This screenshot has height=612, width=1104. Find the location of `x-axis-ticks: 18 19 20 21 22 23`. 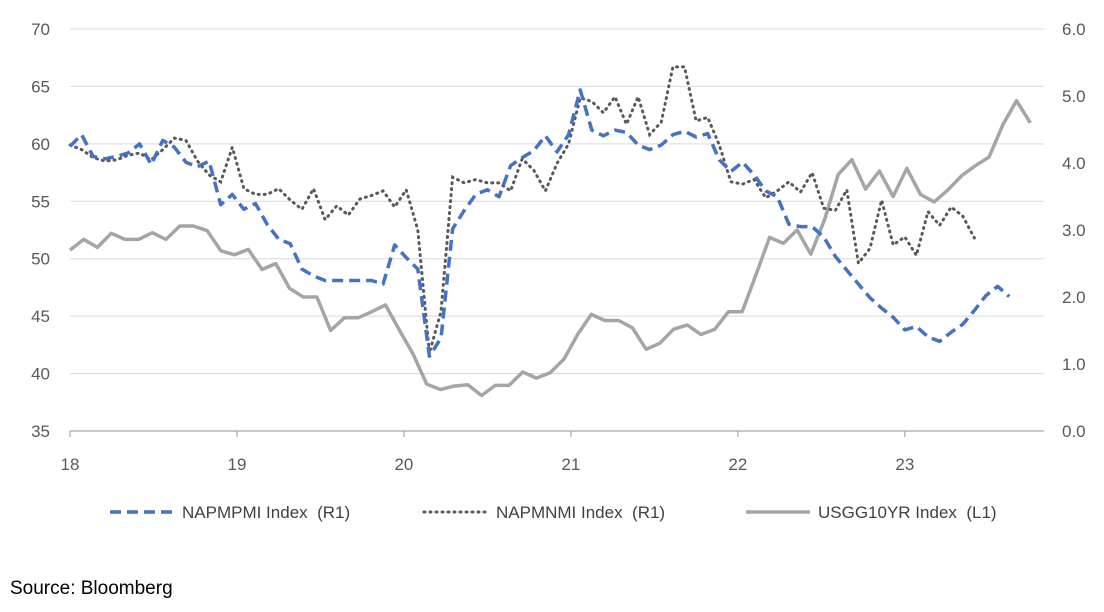

x-axis-ticks: 18 19 20 21 22 23 is located at coordinates (488, 464).